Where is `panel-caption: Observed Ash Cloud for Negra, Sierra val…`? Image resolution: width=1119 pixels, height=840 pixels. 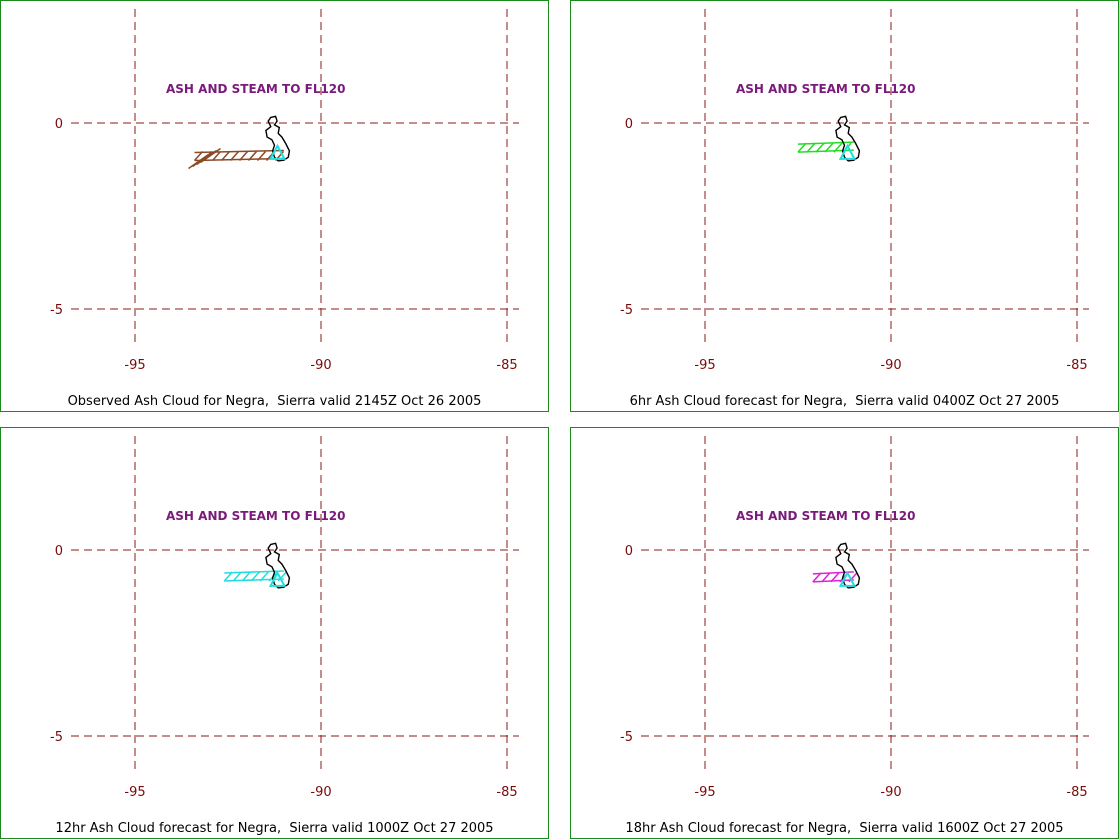 panel-caption: Observed Ash Cloud for Negra, Sierra val… is located at coordinates (274, 401).